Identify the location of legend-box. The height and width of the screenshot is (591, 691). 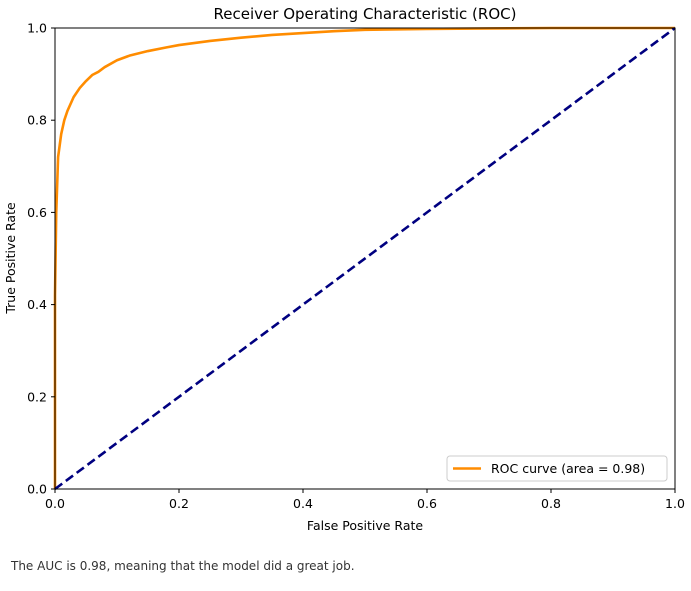
(557, 468).